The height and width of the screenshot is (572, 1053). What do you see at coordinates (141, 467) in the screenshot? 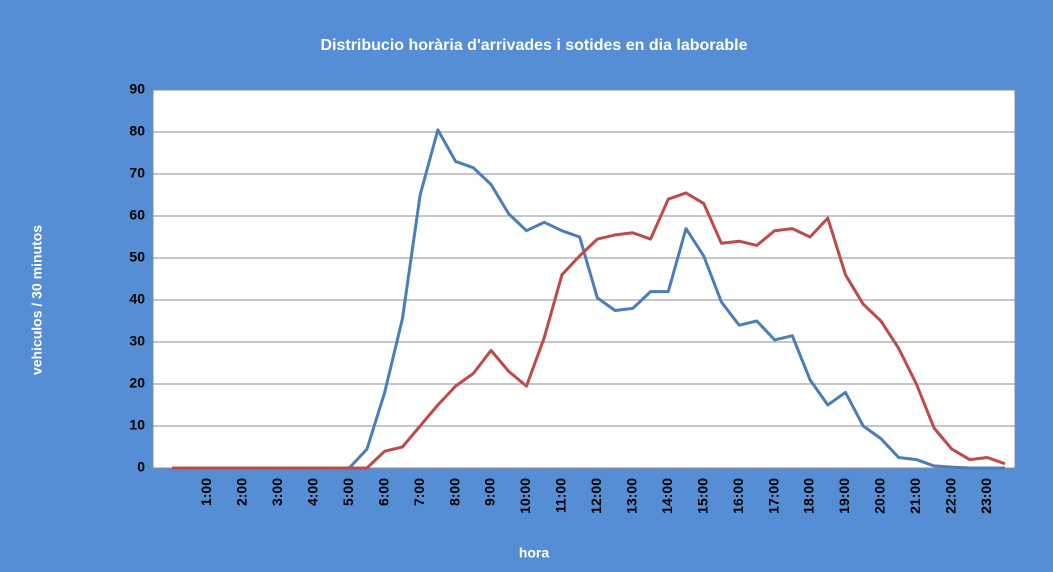
I see `y-tick-label: 0` at bounding box center [141, 467].